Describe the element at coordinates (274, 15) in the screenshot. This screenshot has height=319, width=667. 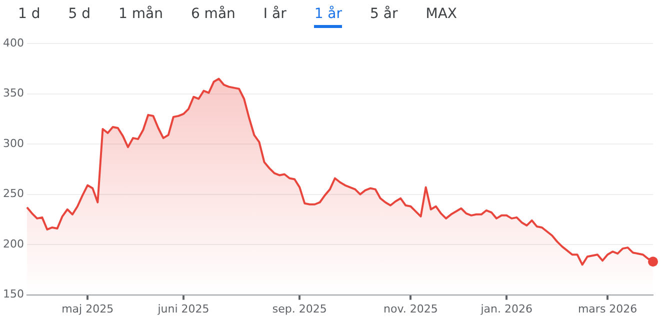
I see `text: I år` at that location.